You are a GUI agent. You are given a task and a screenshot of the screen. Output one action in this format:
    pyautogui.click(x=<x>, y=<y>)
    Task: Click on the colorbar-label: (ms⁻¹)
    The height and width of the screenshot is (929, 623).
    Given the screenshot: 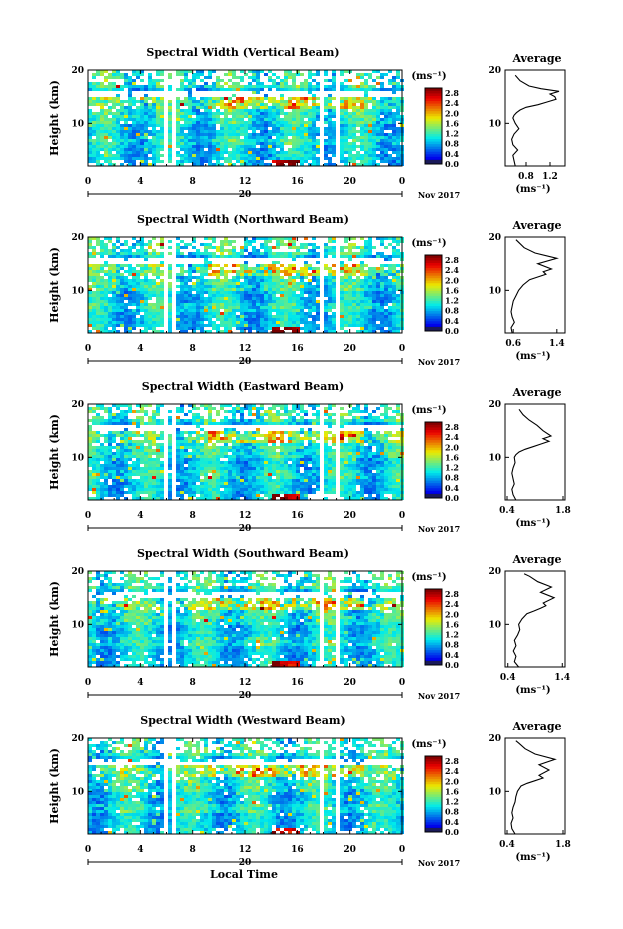 What is the action you would take?
    pyautogui.click(x=428, y=243)
    